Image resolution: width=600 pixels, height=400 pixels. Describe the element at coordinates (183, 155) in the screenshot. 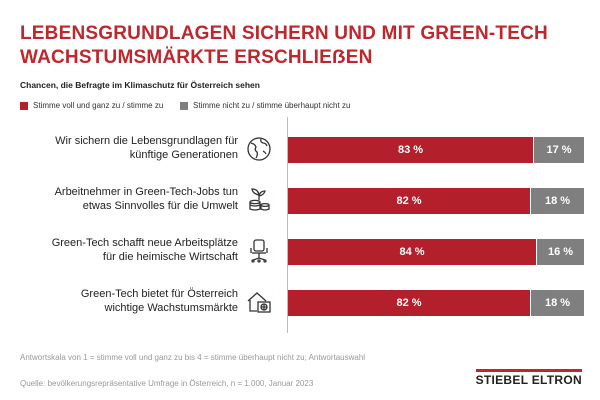

I see `category-label-line2: künftige Generationen` at that location.